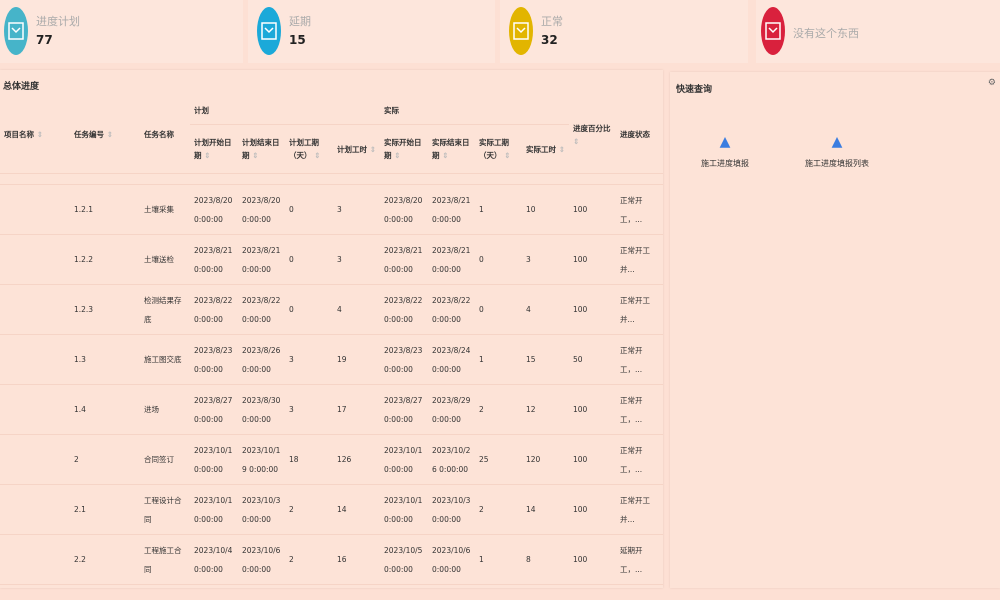 The height and width of the screenshot is (600, 1000). I want to click on stat-card: 延期 15, so click(371, 31).